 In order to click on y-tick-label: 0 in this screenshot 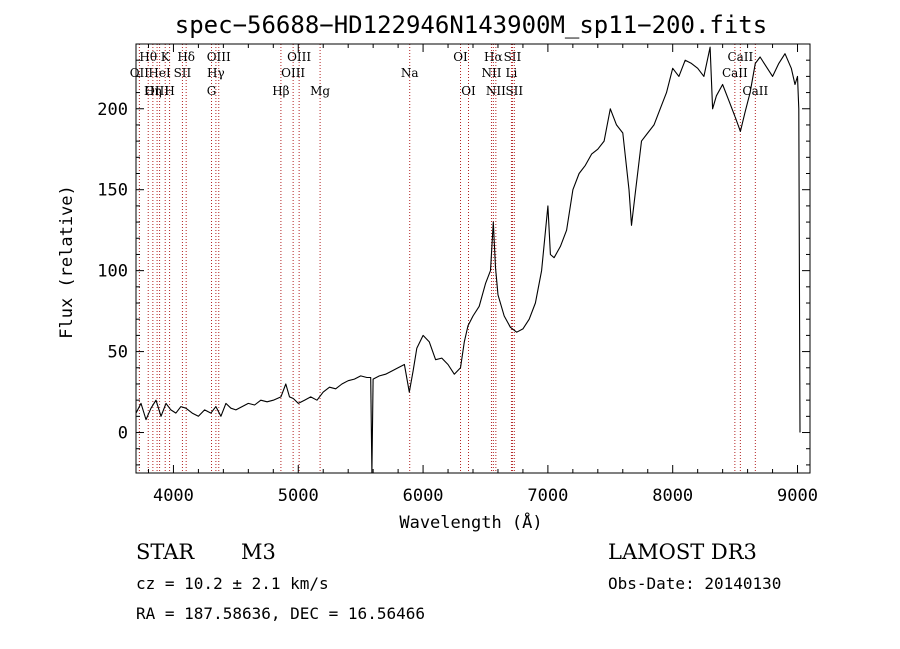, I will do `click(123, 434)`.